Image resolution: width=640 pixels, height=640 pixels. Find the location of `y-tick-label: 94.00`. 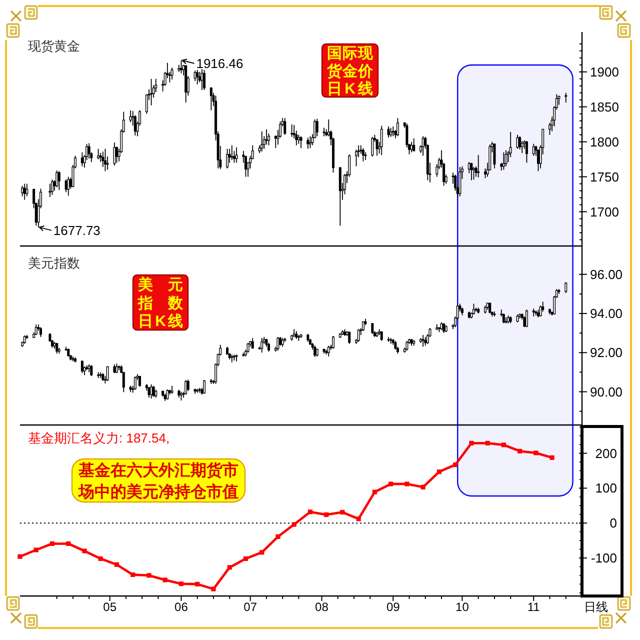

y-tick-label: 94.00 is located at coordinates (606, 314).